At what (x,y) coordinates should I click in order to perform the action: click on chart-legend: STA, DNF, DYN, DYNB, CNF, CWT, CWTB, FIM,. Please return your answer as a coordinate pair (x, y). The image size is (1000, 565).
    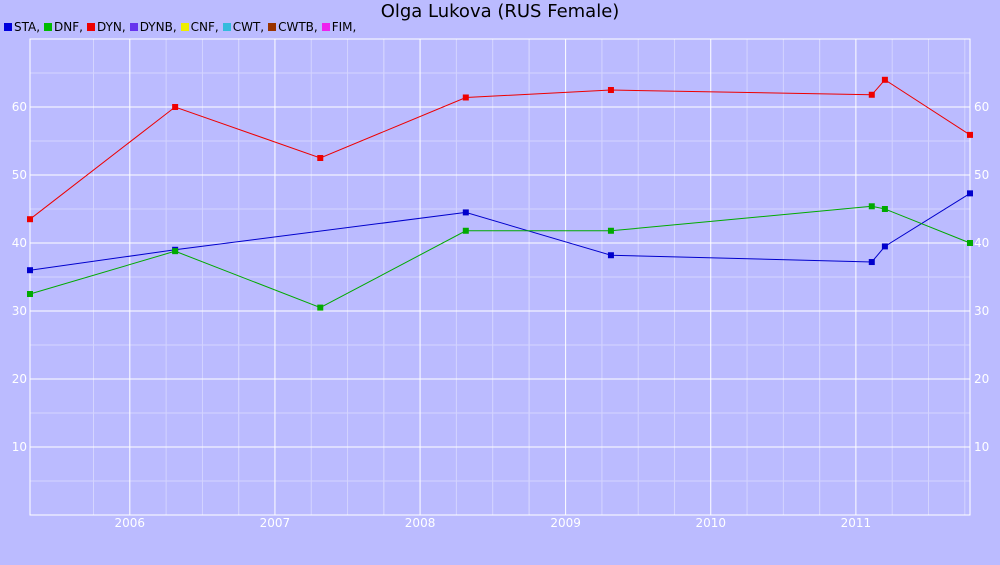
    Looking at the image, I should click on (182, 27).